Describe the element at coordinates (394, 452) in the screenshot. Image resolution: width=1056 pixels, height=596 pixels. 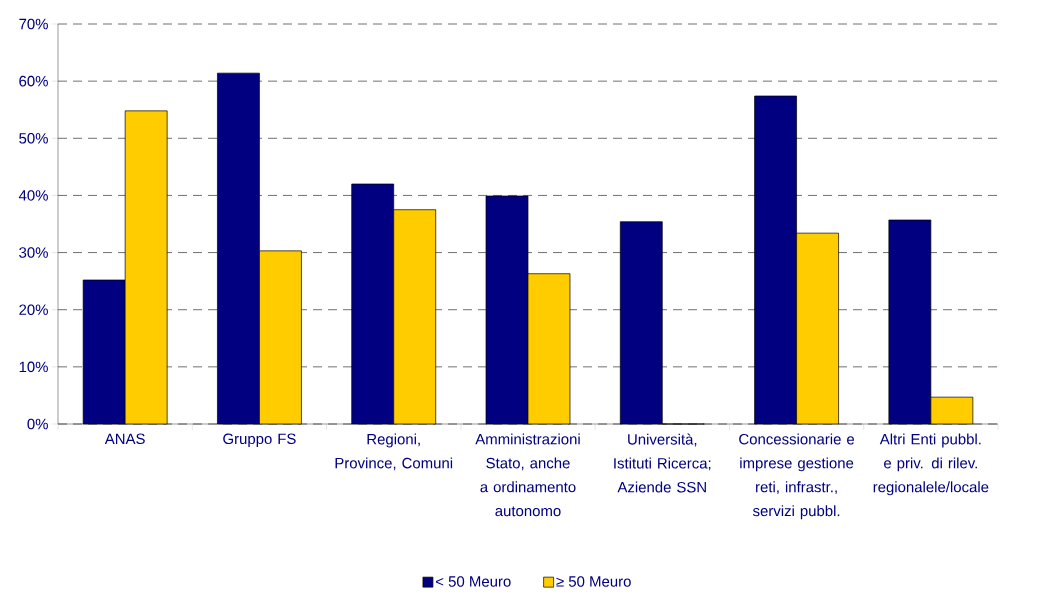
I see `x-tick-label: Regioni, Province, Comuni` at that location.